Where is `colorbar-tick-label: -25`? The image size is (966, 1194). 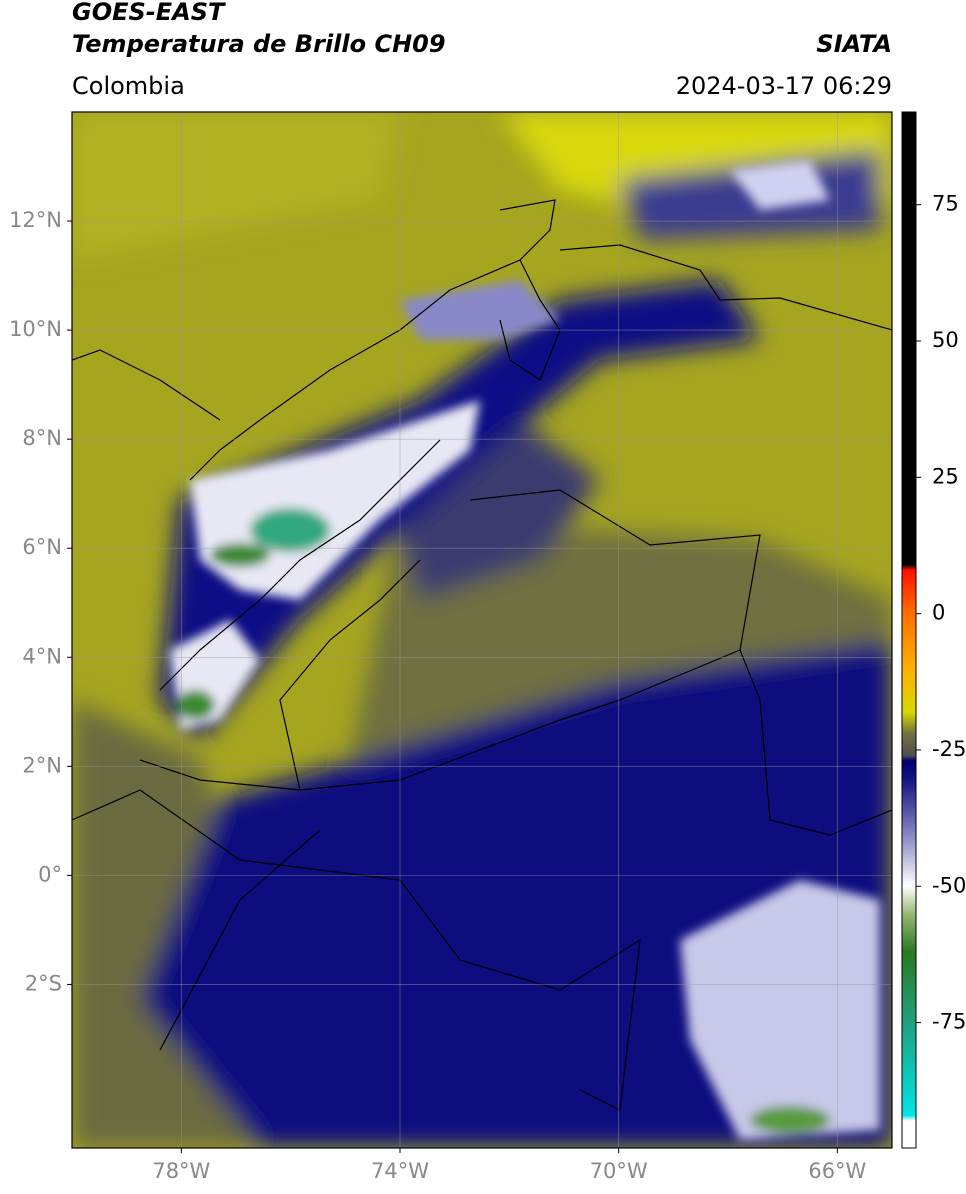
colorbar-tick-label: -25 is located at coordinates (949, 749).